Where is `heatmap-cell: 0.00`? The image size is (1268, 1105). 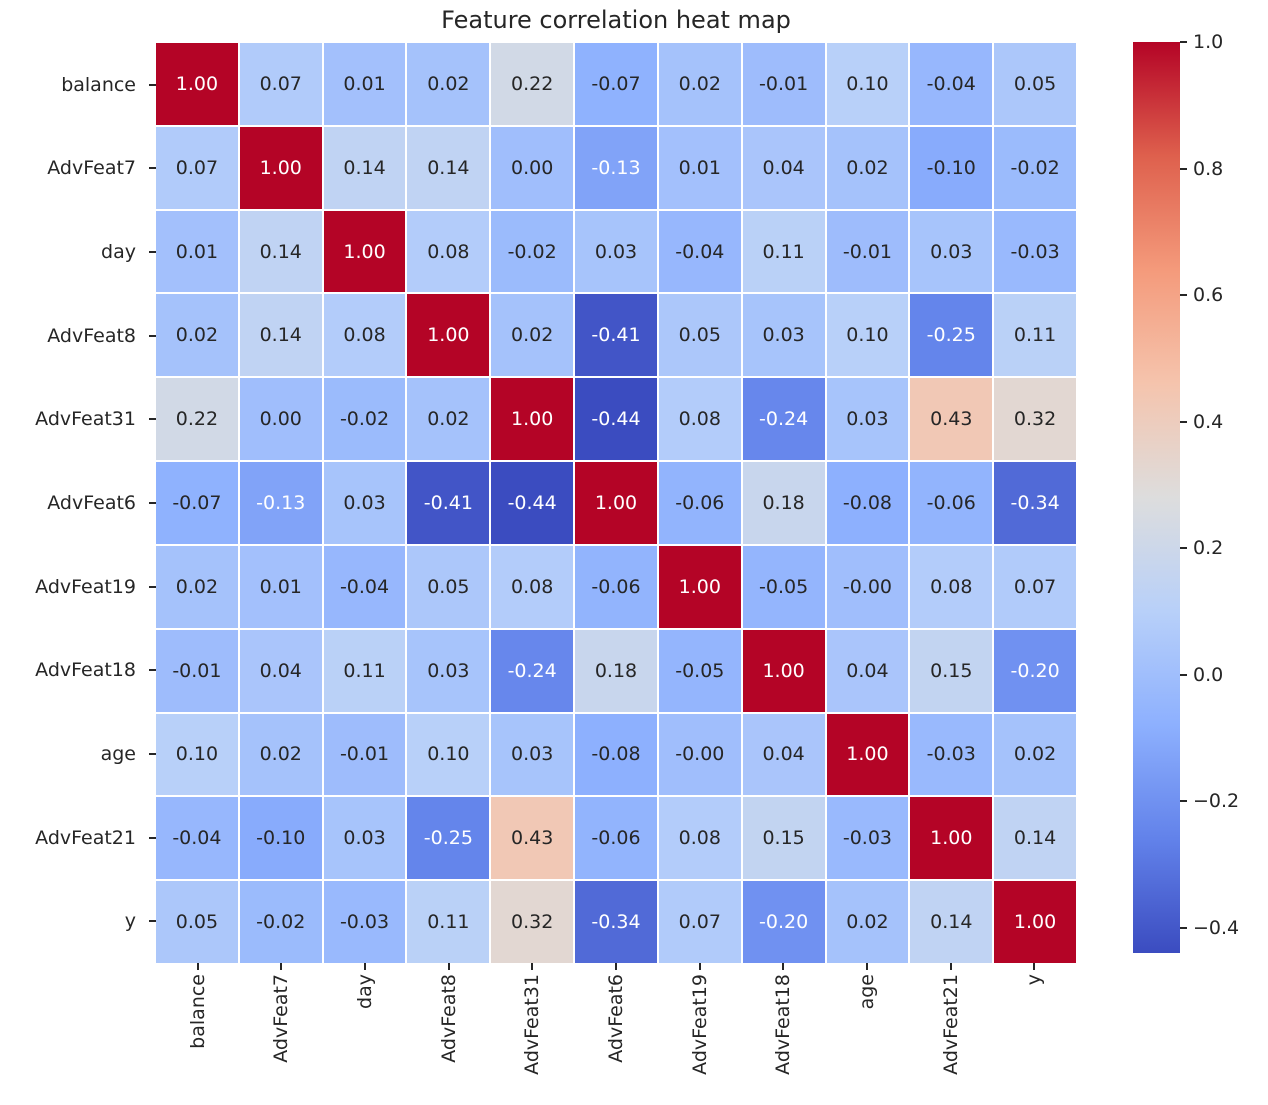 heatmap-cell: 0.00 is located at coordinates (532, 167).